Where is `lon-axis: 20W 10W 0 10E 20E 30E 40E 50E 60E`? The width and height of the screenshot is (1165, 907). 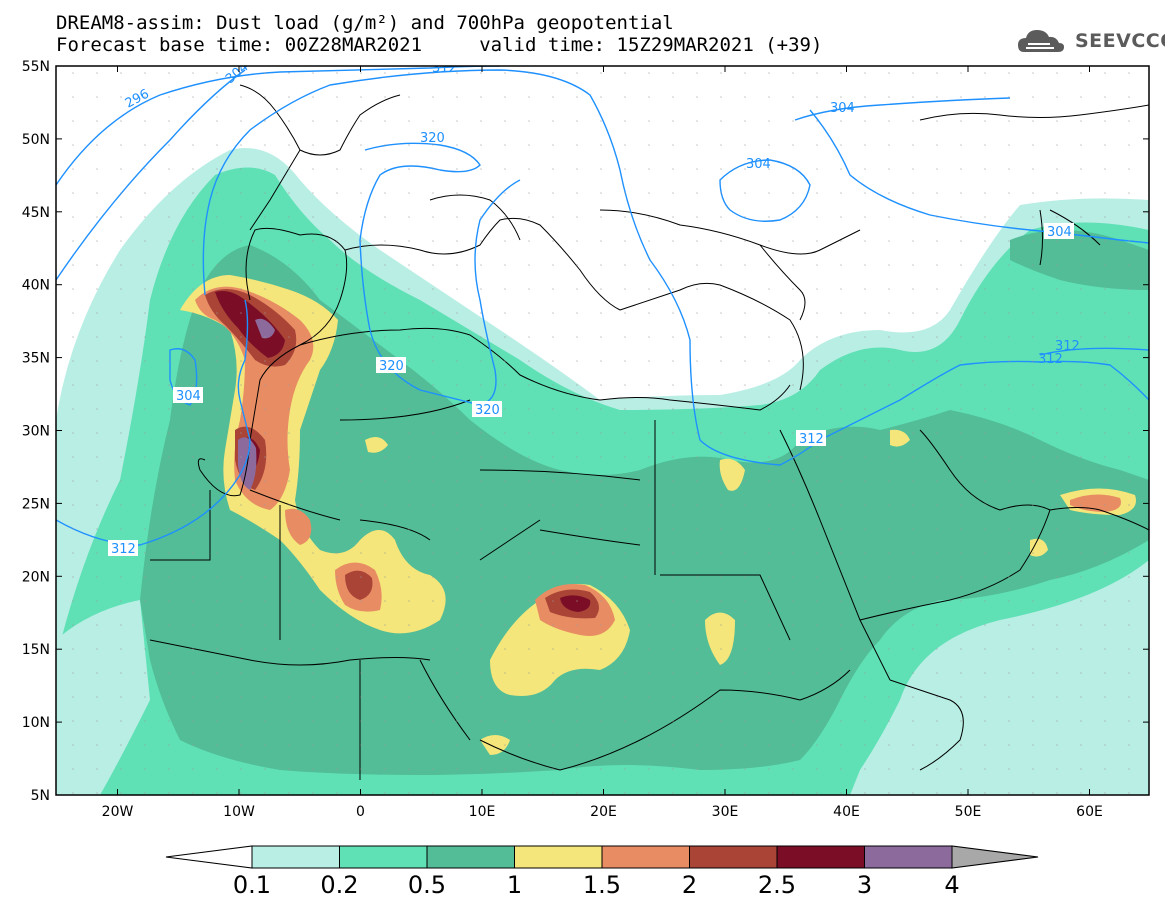 lon-axis: 20W 10W 0 10E 20E 30E 40E 50E 60E is located at coordinates (602, 812).